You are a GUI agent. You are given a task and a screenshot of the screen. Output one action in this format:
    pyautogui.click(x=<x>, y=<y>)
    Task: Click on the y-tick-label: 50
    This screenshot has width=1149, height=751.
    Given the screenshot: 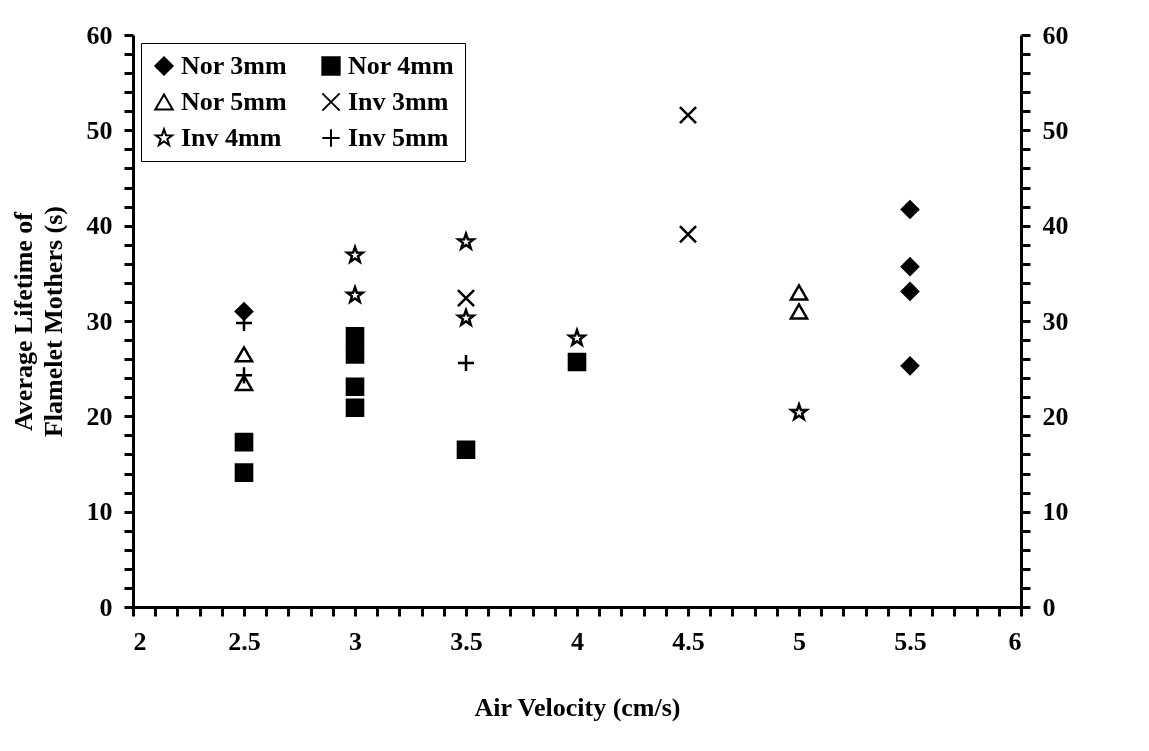 What is the action you would take?
    pyautogui.click(x=99, y=130)
    